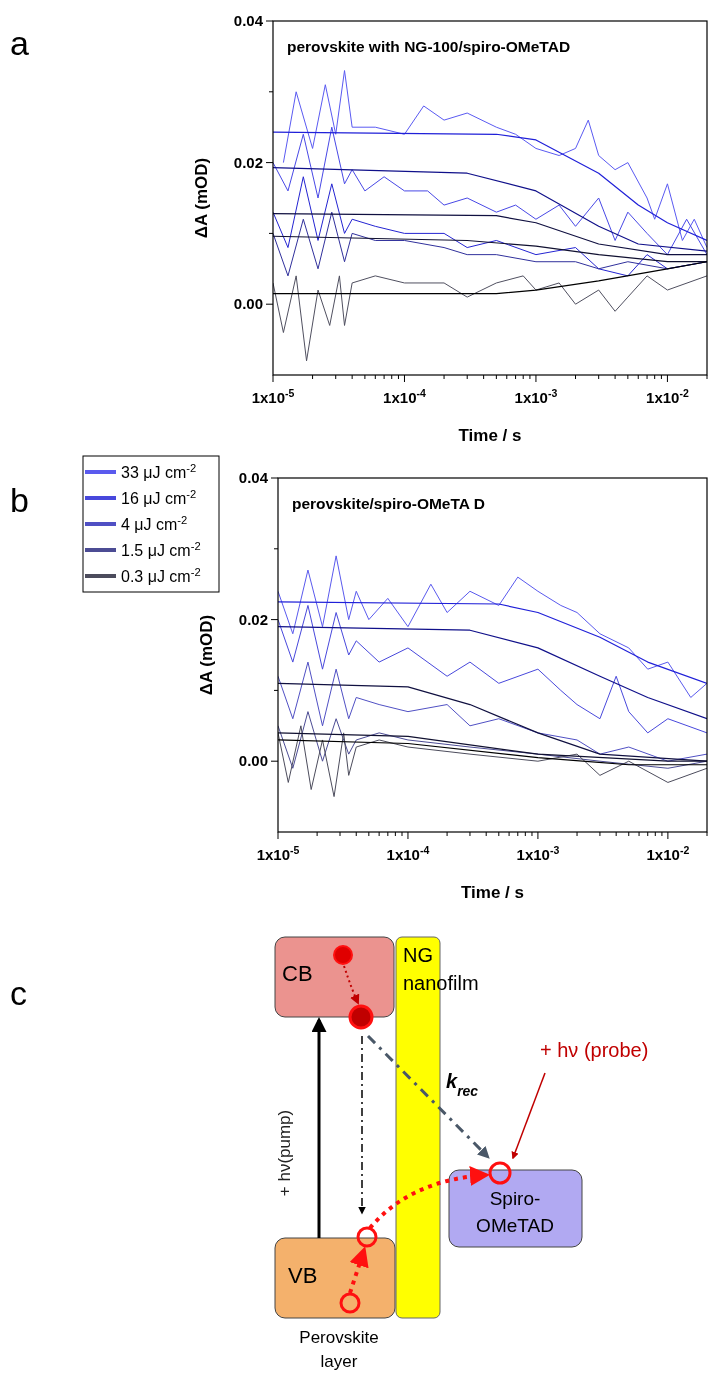 The width and height of the screenshot is (716, 1378). Describe the element at coordinates (515, 1225) in the screenshot. I see `text: OMeTAD` at that location.